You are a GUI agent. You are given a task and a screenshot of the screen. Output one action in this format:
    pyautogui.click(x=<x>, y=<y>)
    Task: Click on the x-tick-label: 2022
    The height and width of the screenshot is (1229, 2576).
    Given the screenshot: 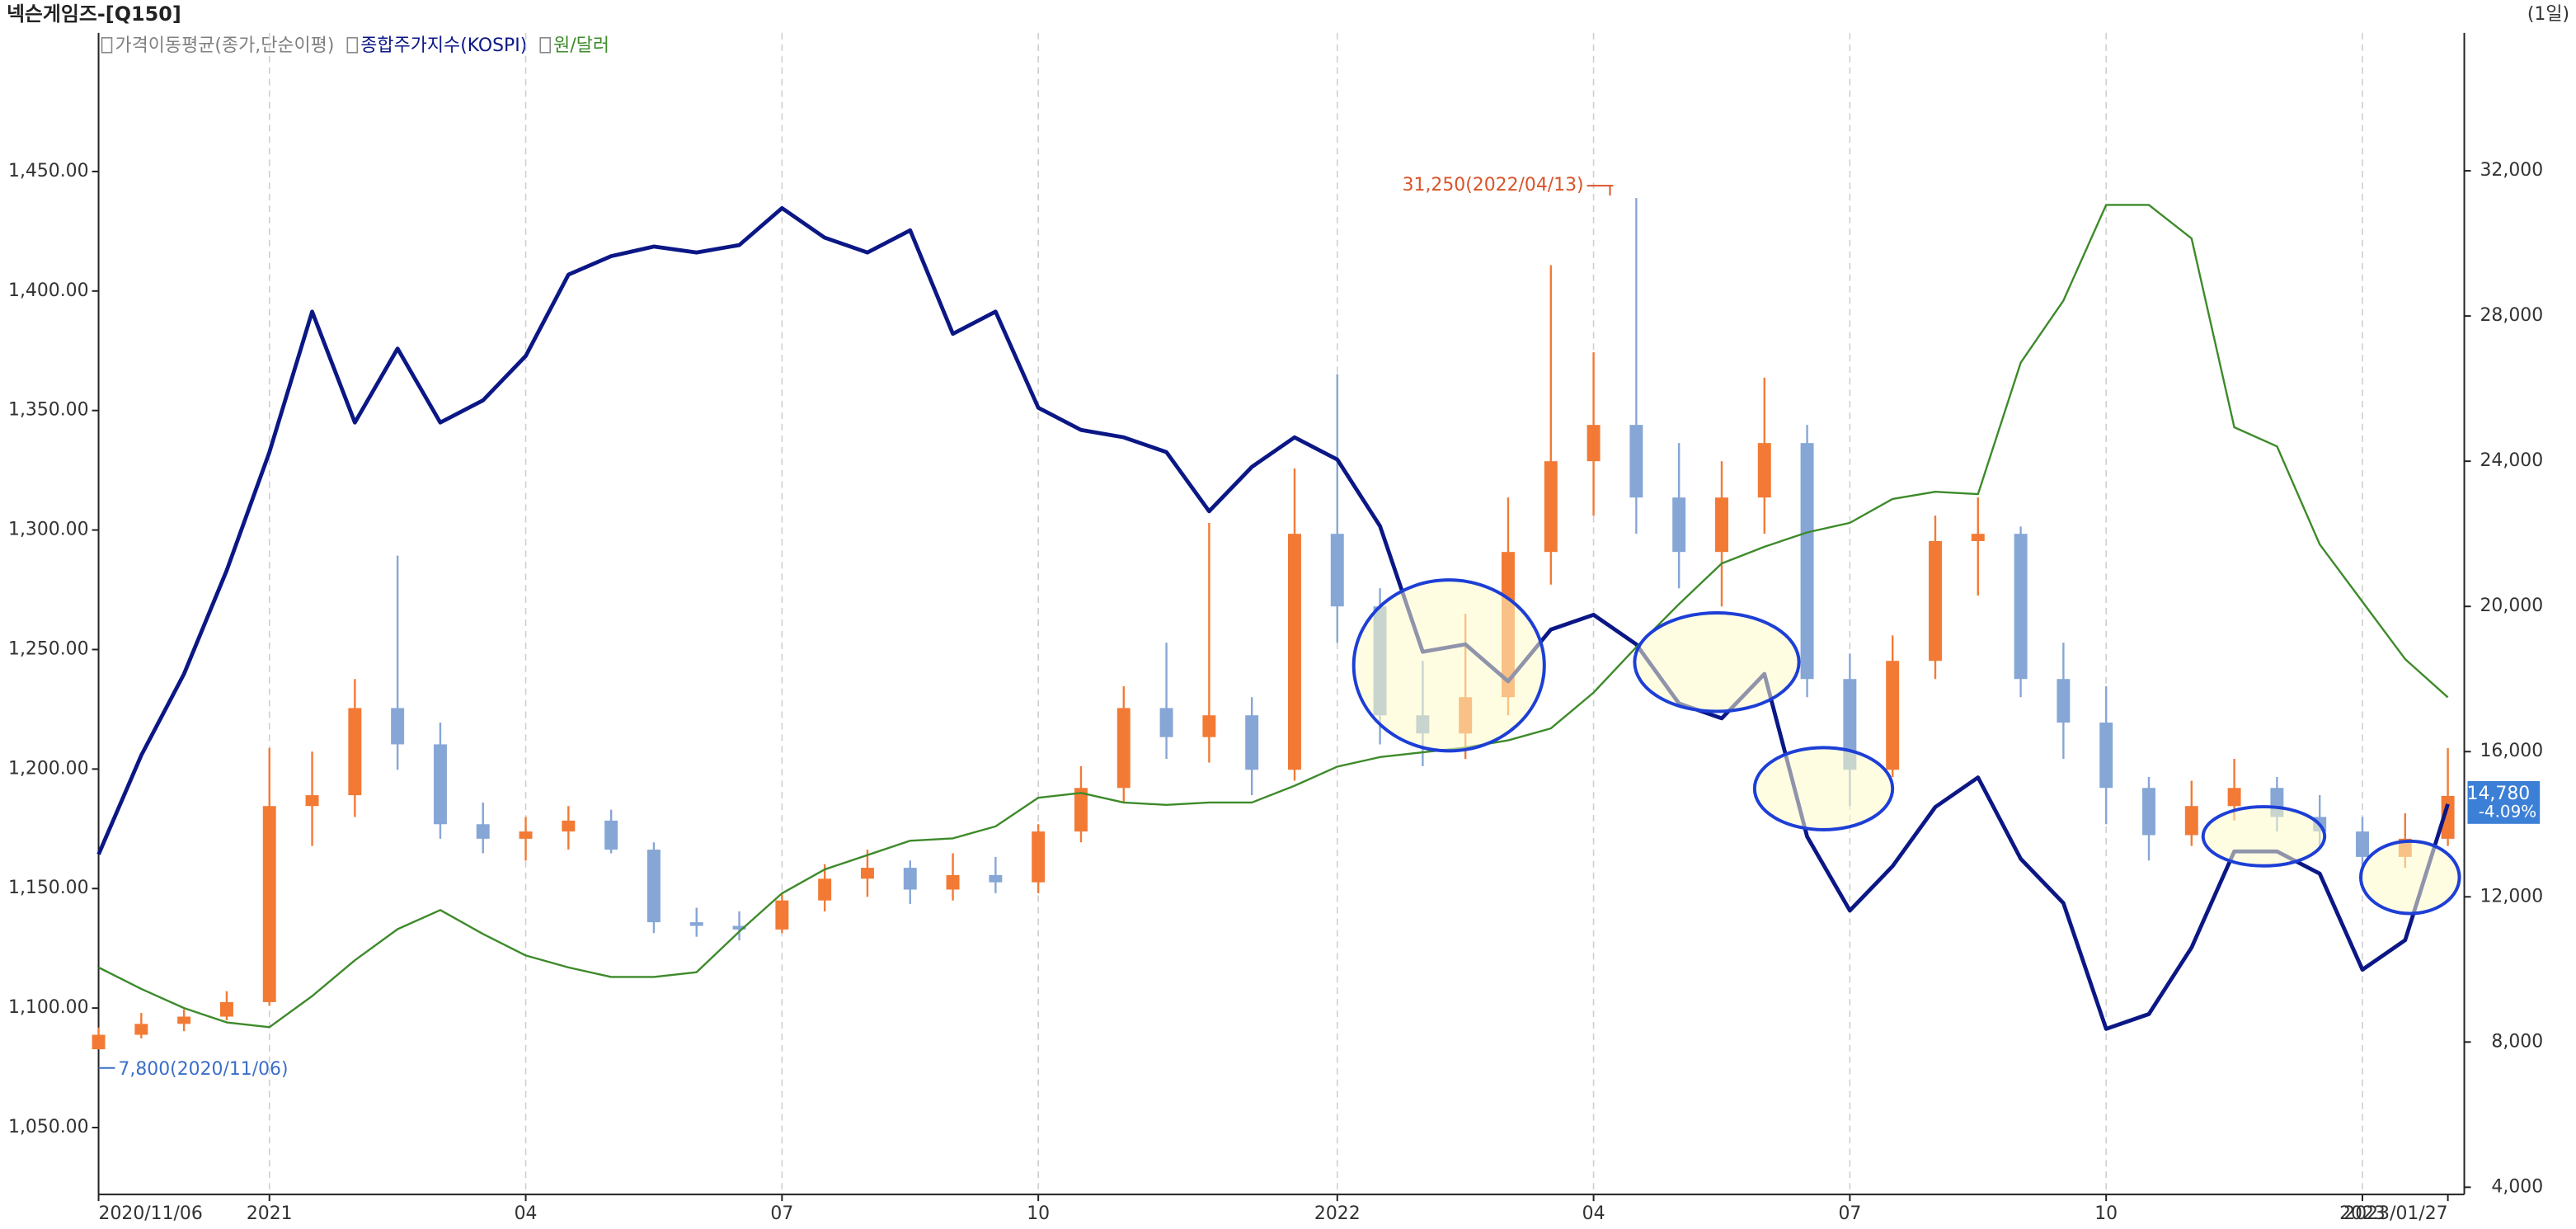 What is the action you would take?
    pyautogui.click(x=1337, y=1213)
    